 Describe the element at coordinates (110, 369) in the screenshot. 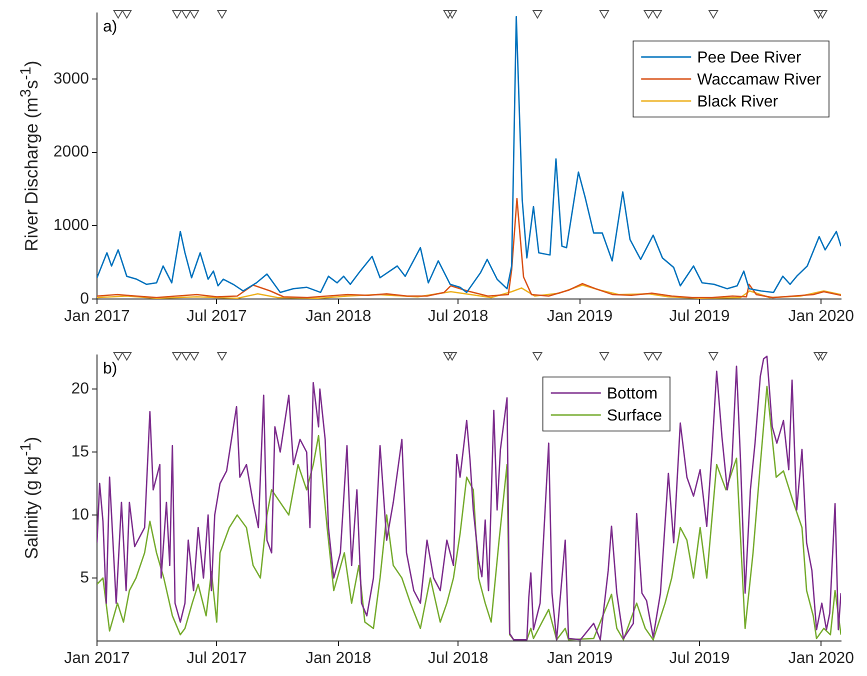

I see `annotation: b)` at that location.